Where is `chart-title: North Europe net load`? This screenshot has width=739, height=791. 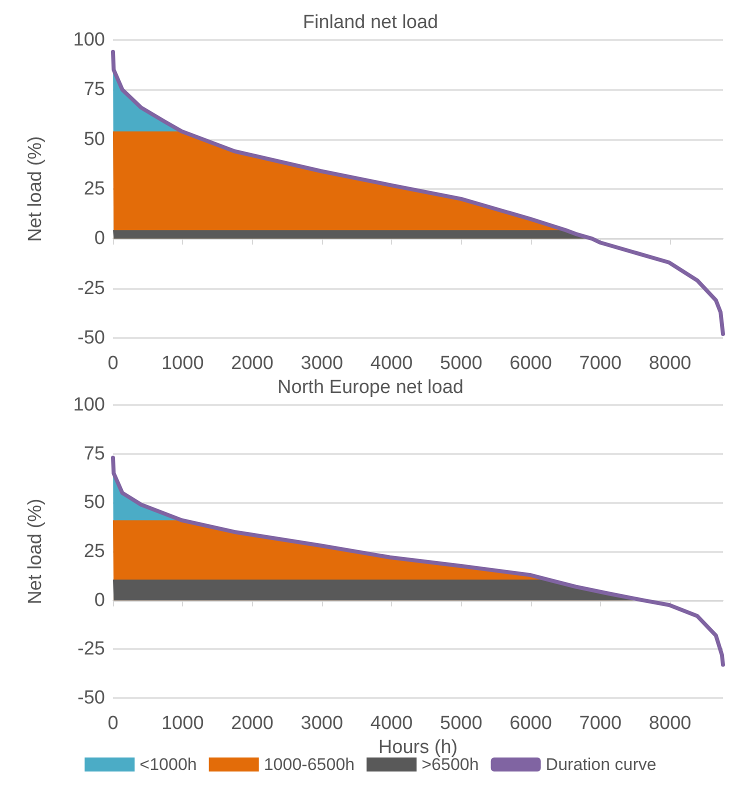
chart-title: North Europe net load is located at coordinates (371, 387).